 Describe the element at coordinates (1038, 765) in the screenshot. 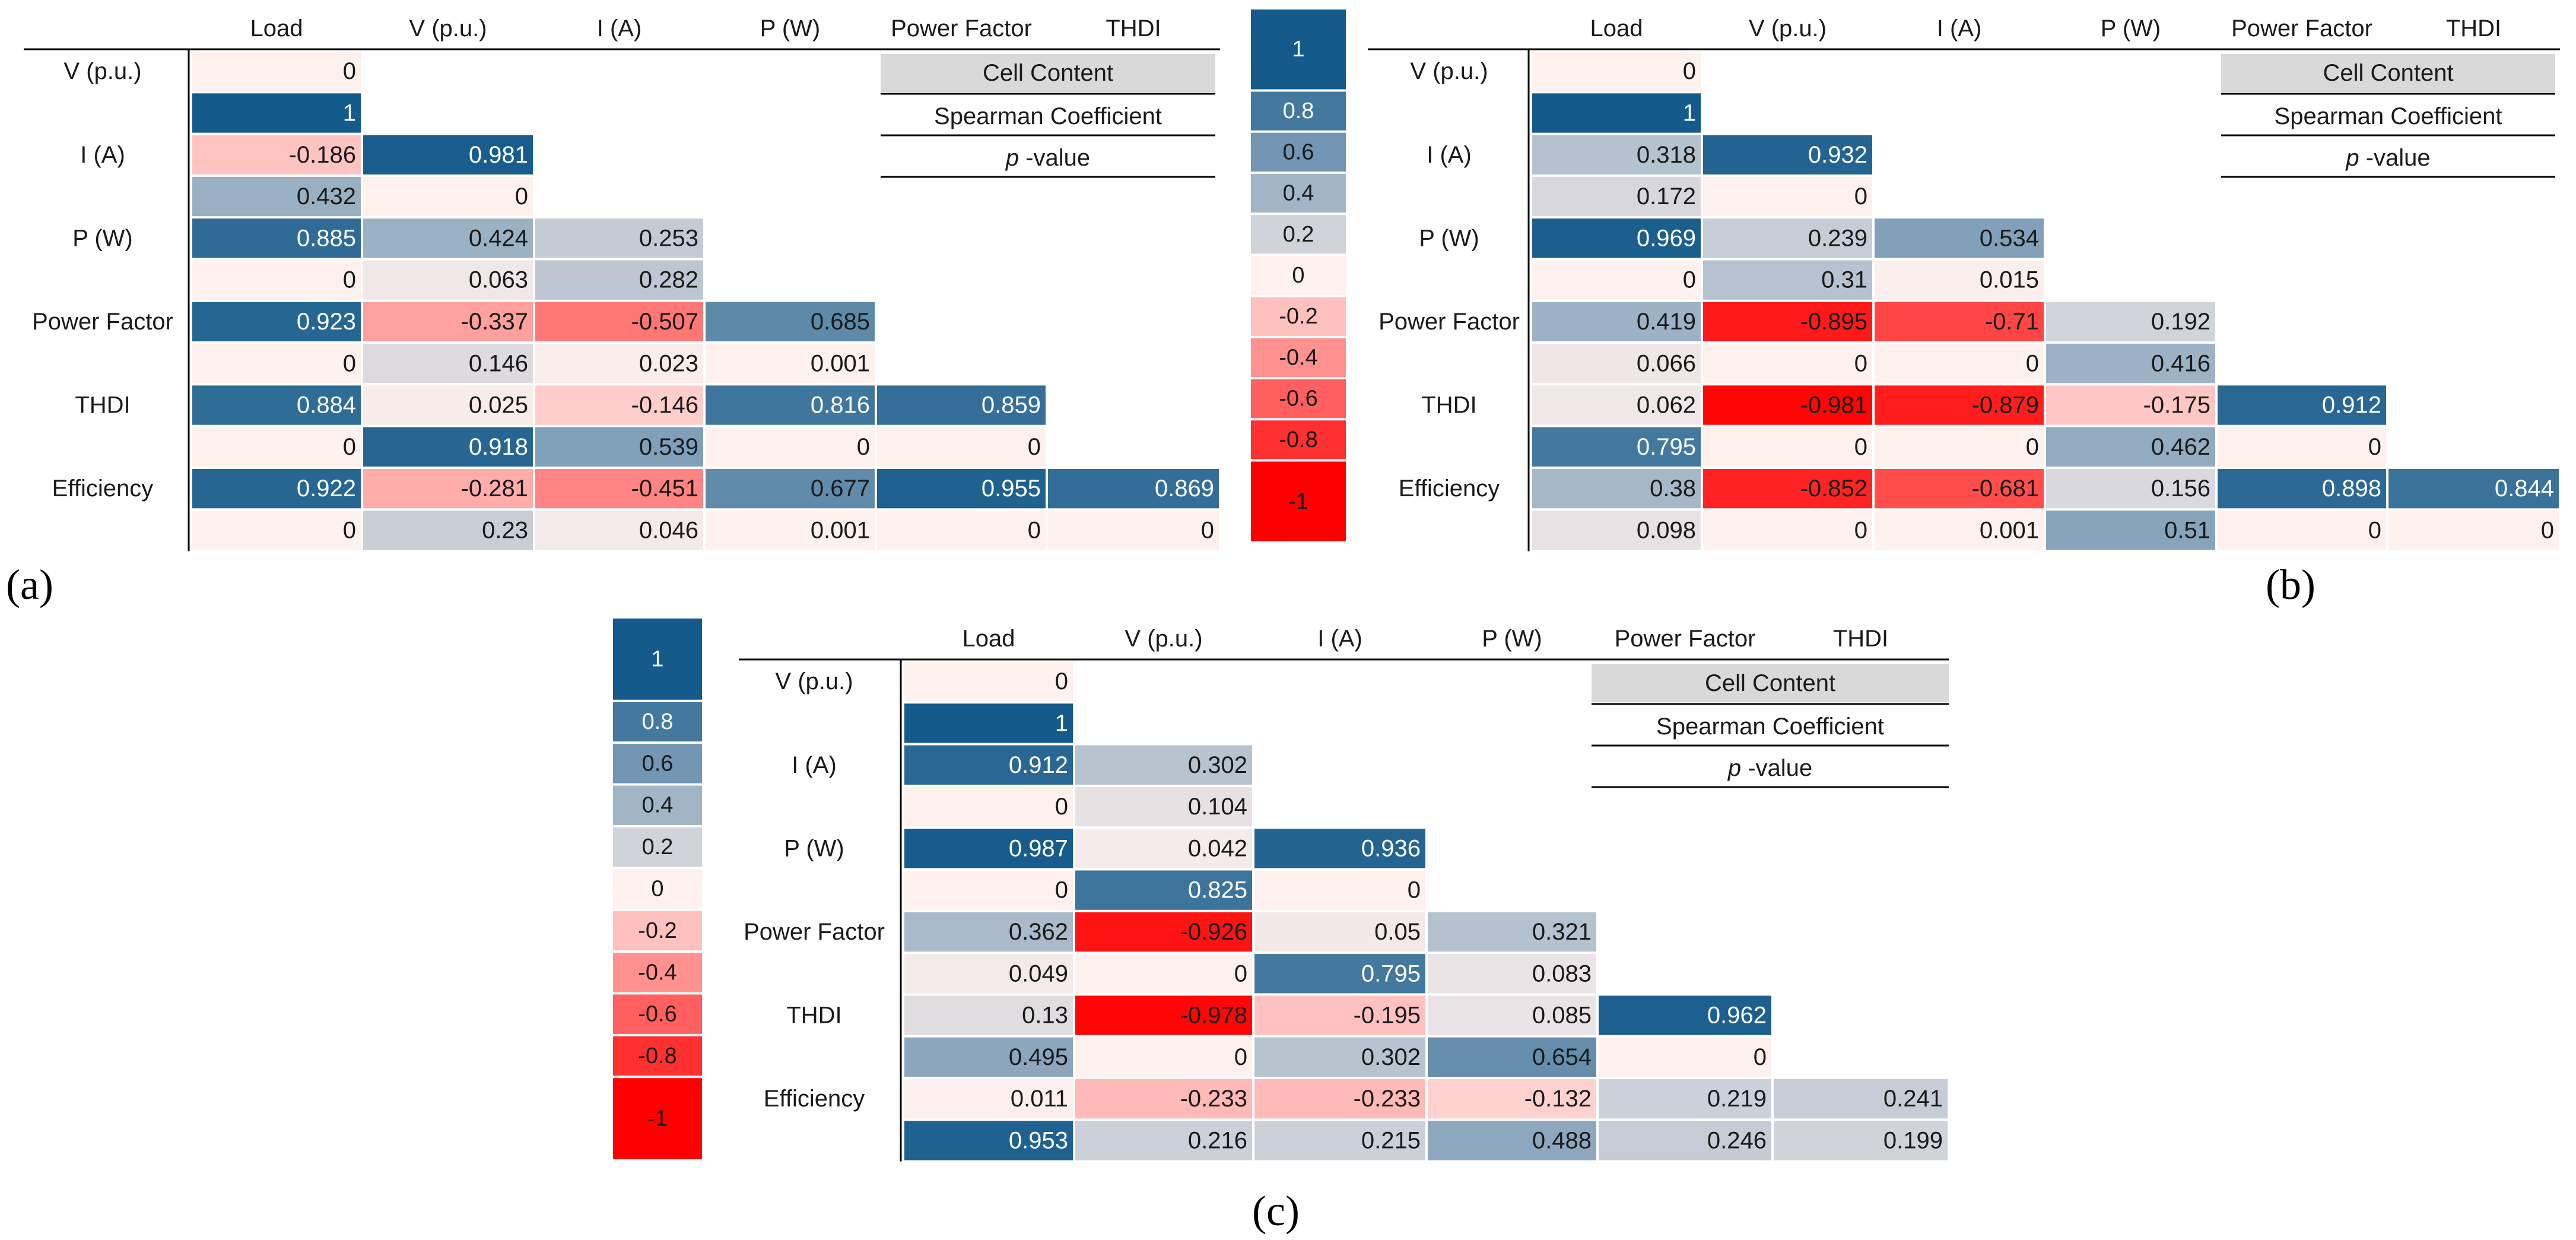

I see `coefficient-label: 0.912` at that location.